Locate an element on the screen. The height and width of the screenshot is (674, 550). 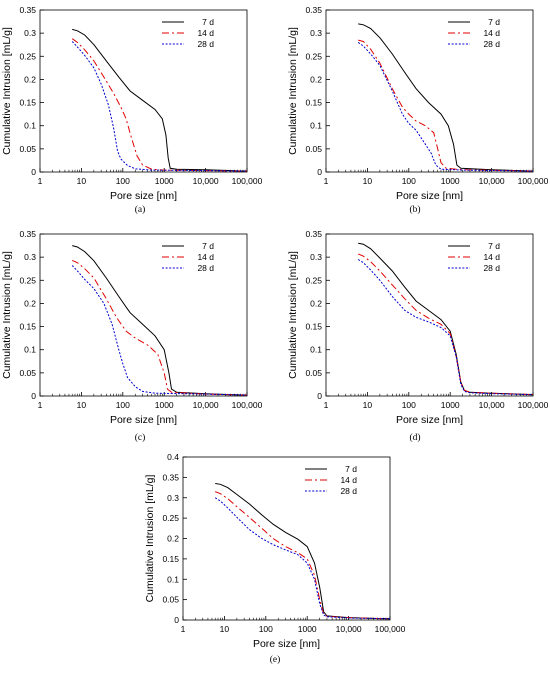
series-line-14d is located at coordinates (159, 105).